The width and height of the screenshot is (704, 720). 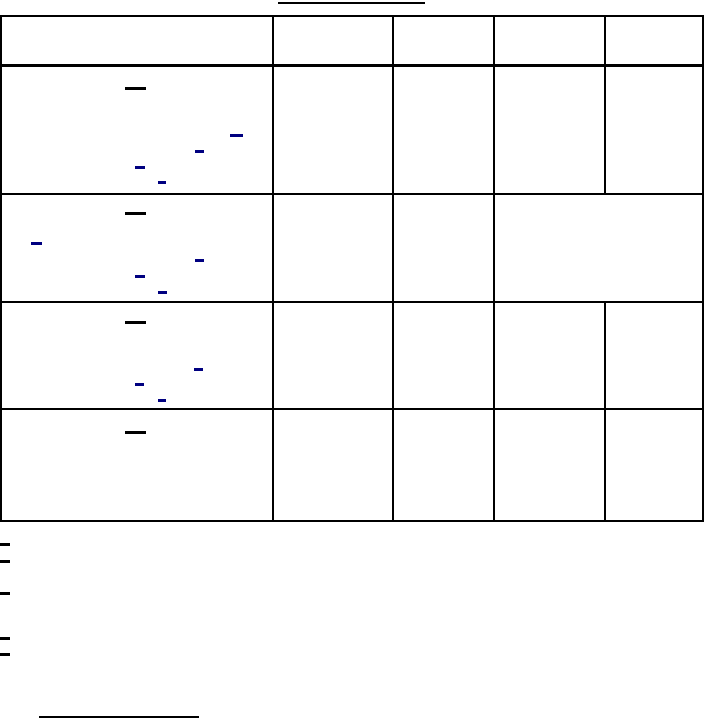 What do you see at coordinates (443, 355) in the screenshot?
I see `cell-r3-c2` at bounding box center [443, 355].